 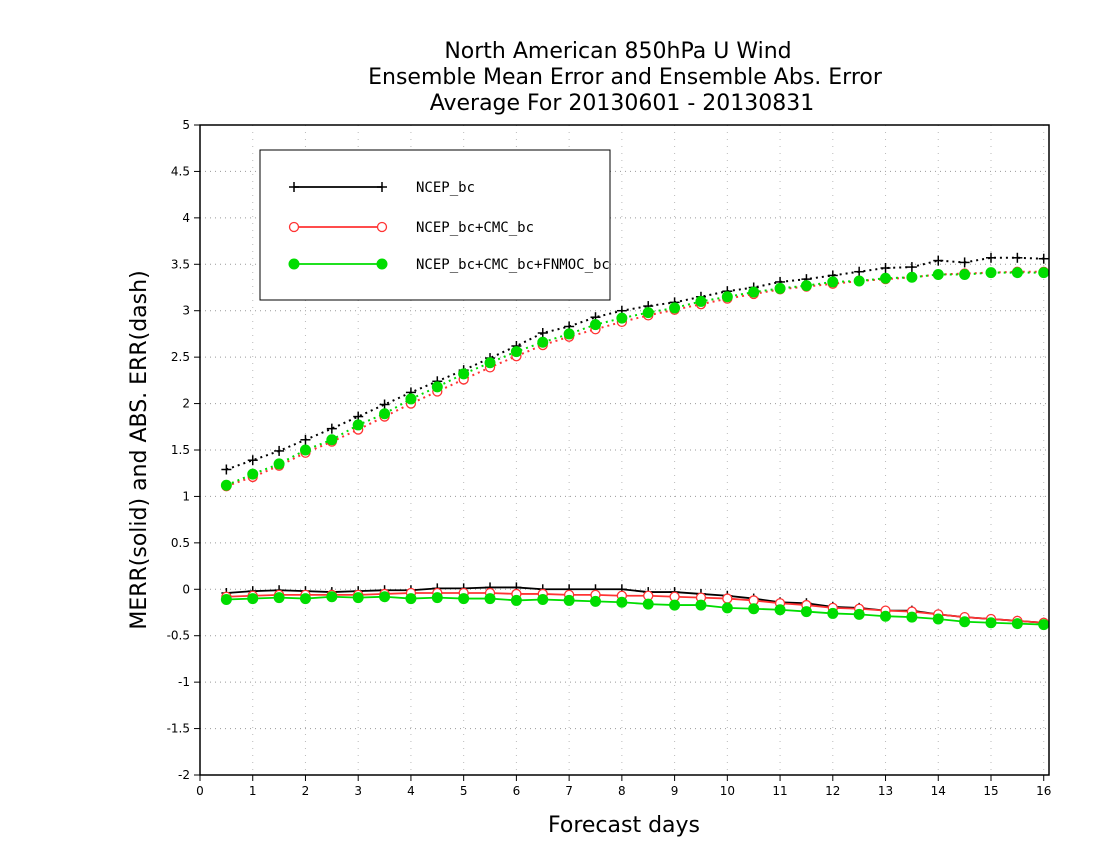 What do you see at coordinates (635, 610) in the screenshot?
I see `merr-line-ncep-bc-cmc-bc-fnmoc-bc` at bounding box center [635, 610].